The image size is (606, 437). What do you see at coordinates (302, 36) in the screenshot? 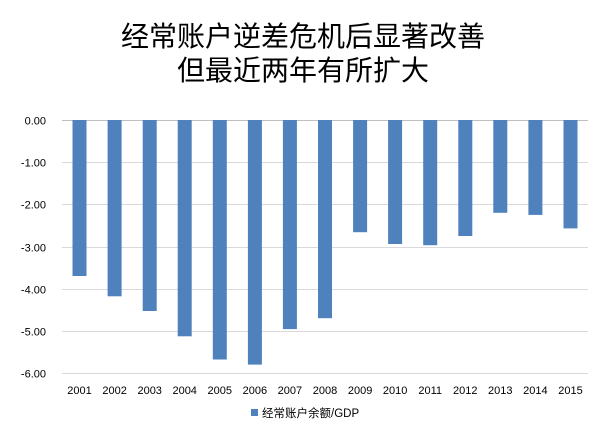
I see `chart-title-line-1: 经常账户逆差危机后显著改善` at bounding box center [302, 36].